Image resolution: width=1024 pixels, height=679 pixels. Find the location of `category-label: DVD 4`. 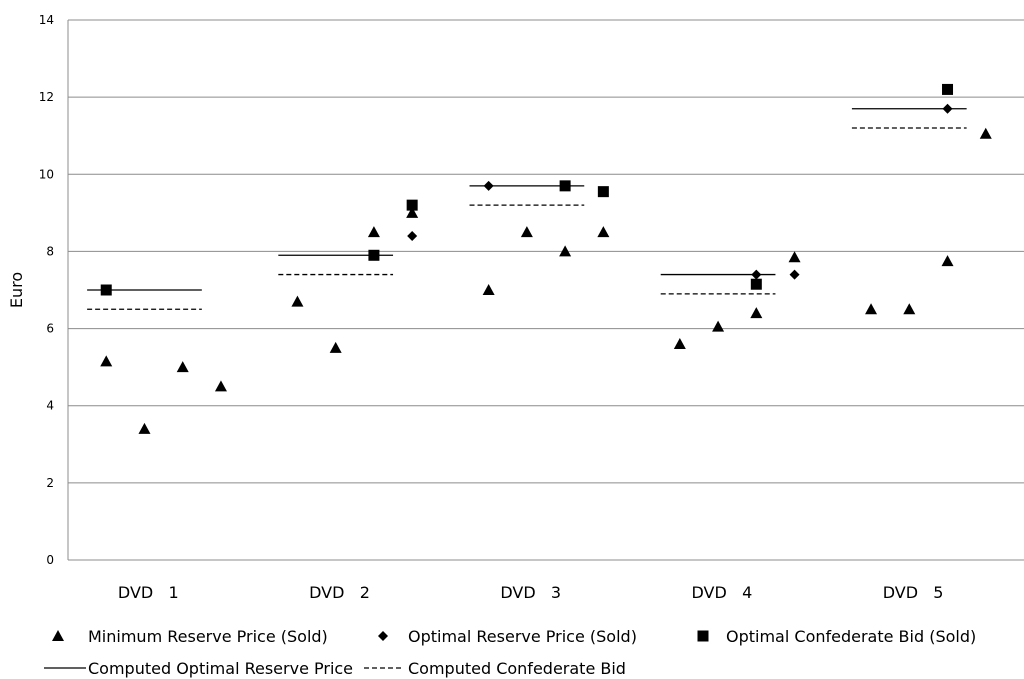

category-label: DVD 4 is located at coordinates (722, 592).